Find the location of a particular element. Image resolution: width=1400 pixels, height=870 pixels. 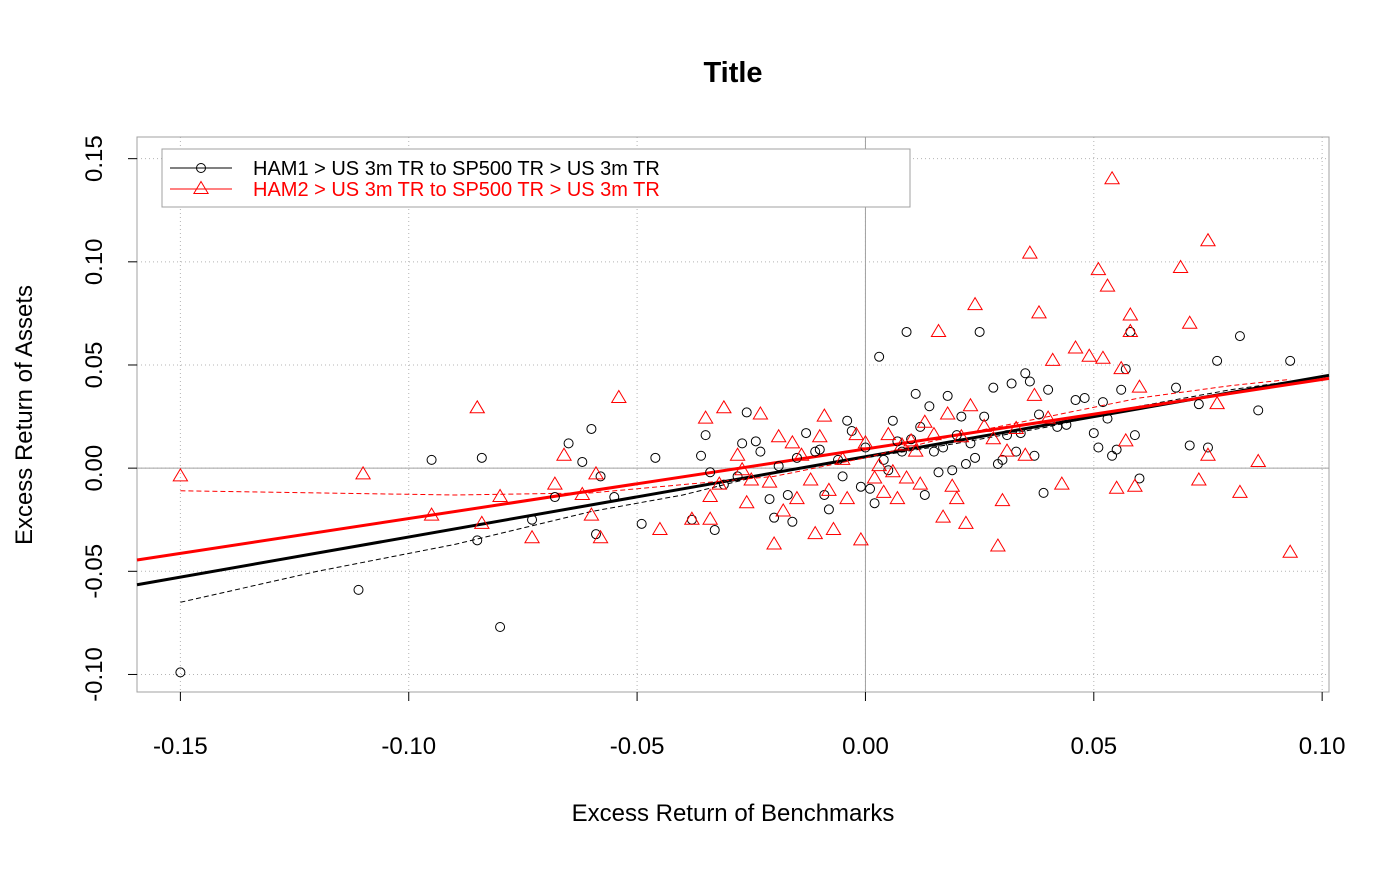

y-axis-label: Excess Return of Assets is located at coordinates (24, 415).